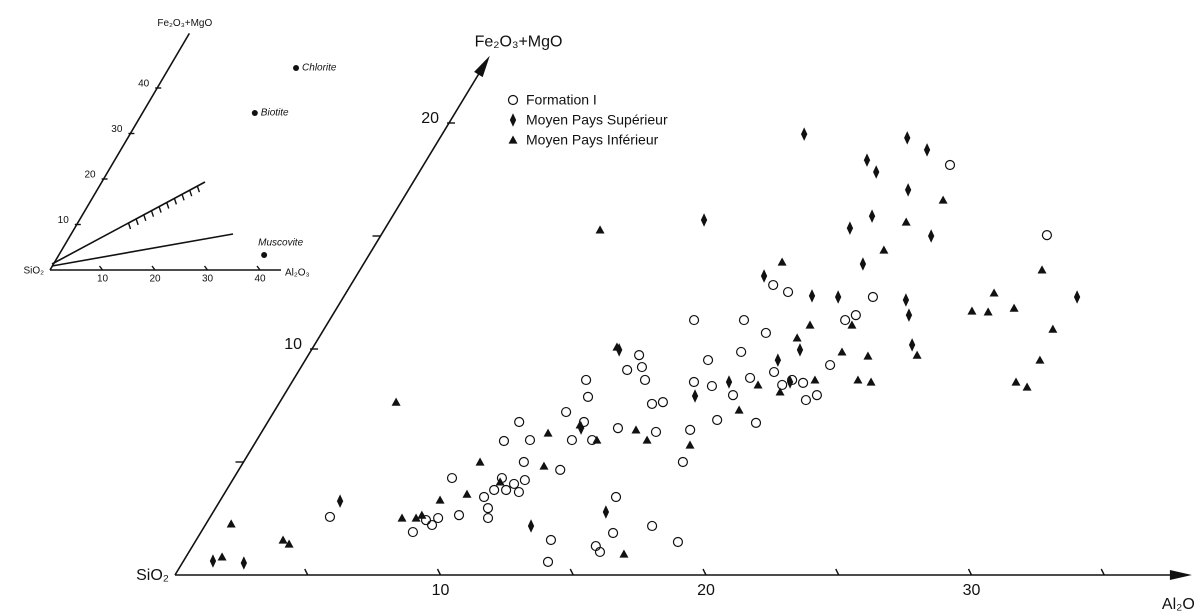 This screenshot has width=1195, height=614. Describe the element at coordinates (1102, 572) in the screenshot. I see `x-minor-tick` at that location.